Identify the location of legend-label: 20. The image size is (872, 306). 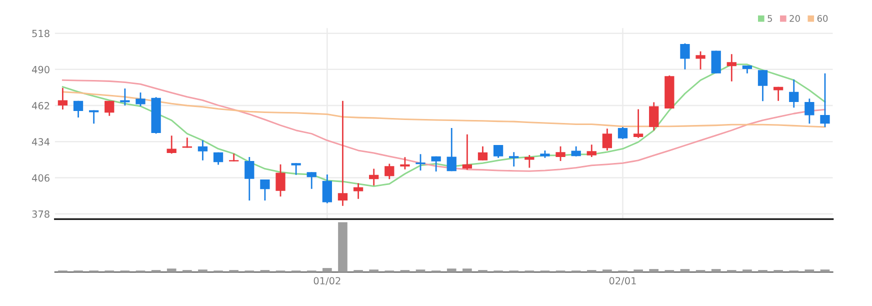
(795, 18).